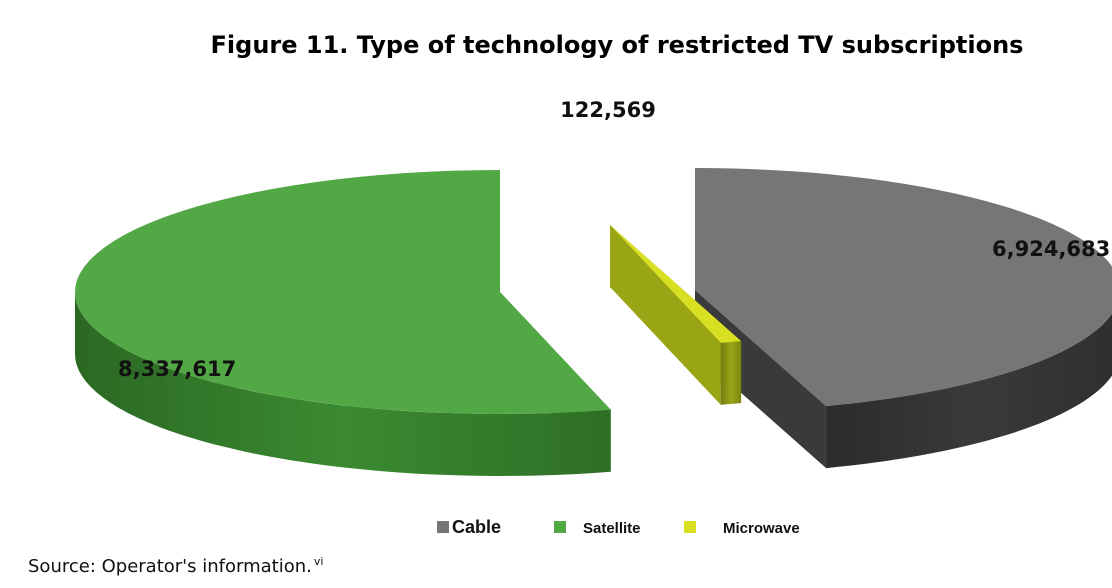  I want to click on data-label-satellite: 8,337,617, so click(177, 369).